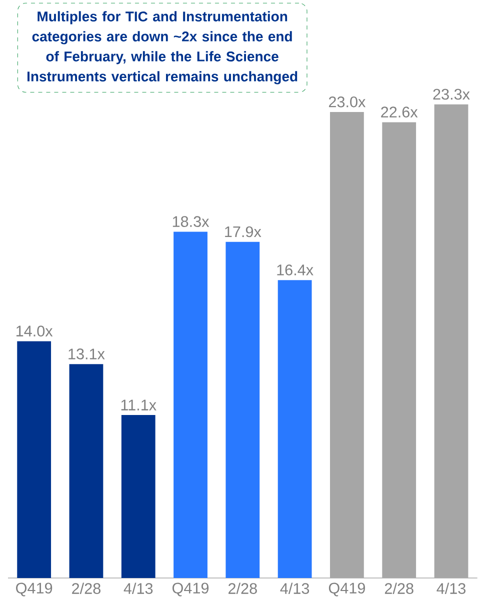 The image size is (479, 613). Describe the element at coordinates (34, 331) in the screenshot. I see `data-label: 14.0x` at that location.